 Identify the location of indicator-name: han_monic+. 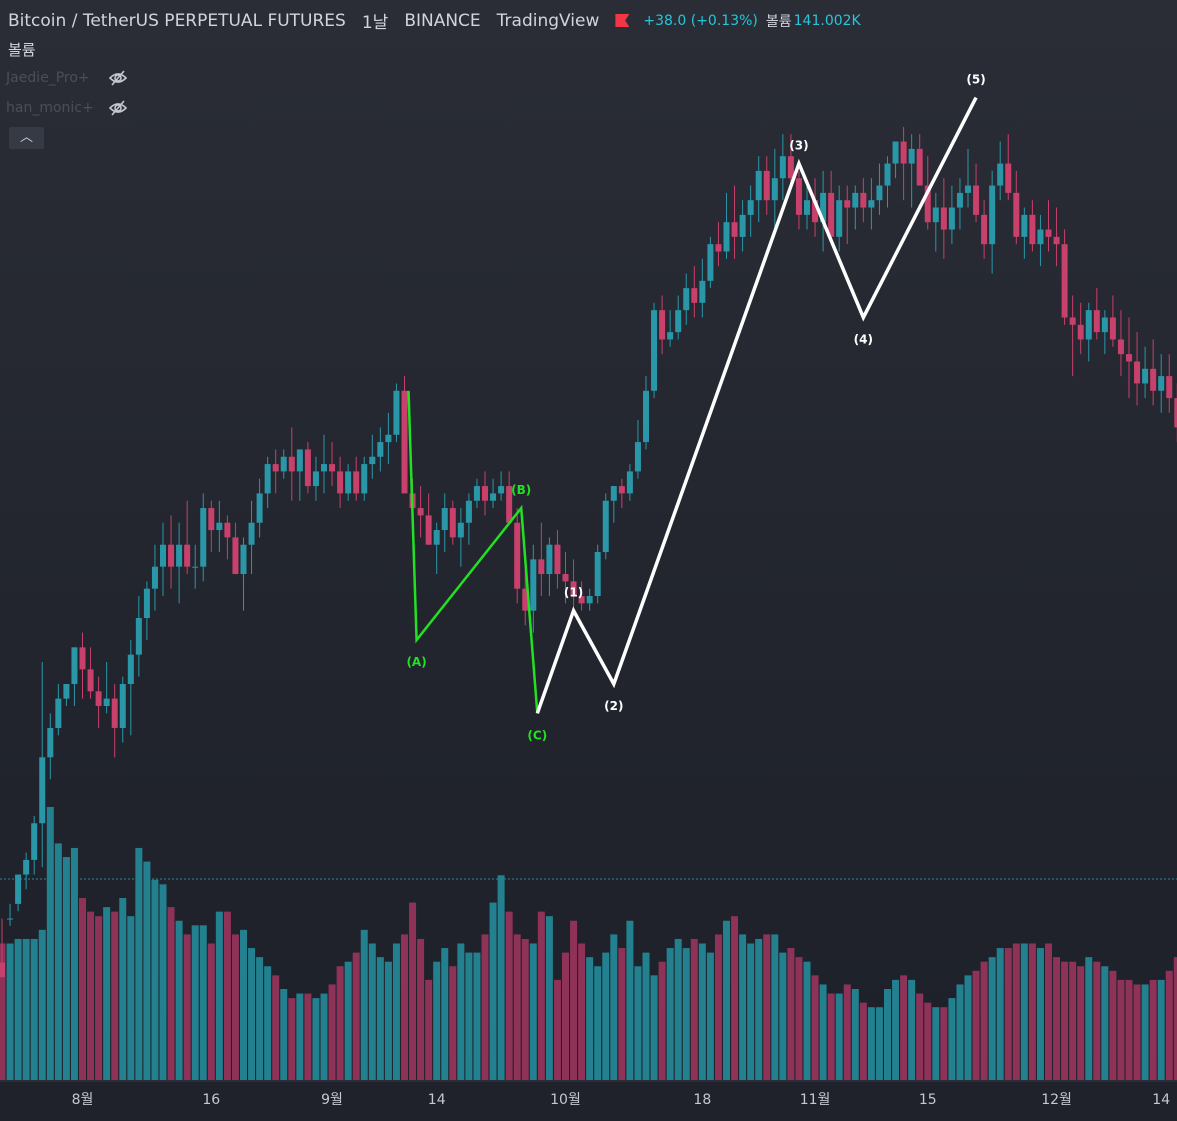
(50, 108).